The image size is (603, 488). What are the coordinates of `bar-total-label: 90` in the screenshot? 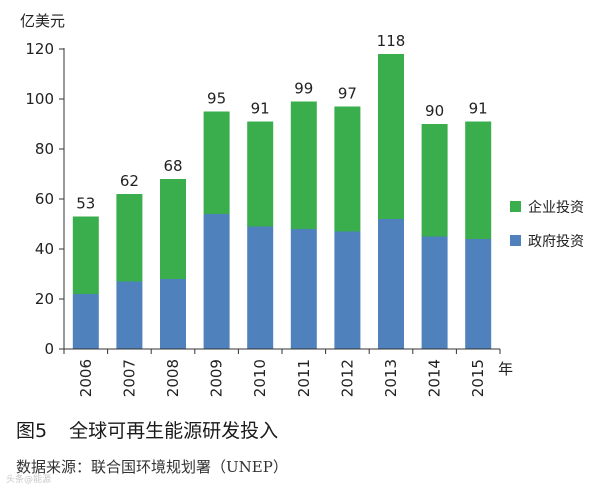 It's located at (434, 111).